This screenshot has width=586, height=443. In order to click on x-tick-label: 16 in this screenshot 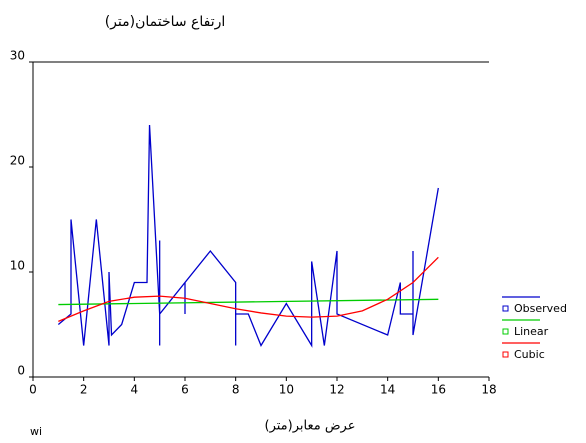, I will do `click(438, 390)`.